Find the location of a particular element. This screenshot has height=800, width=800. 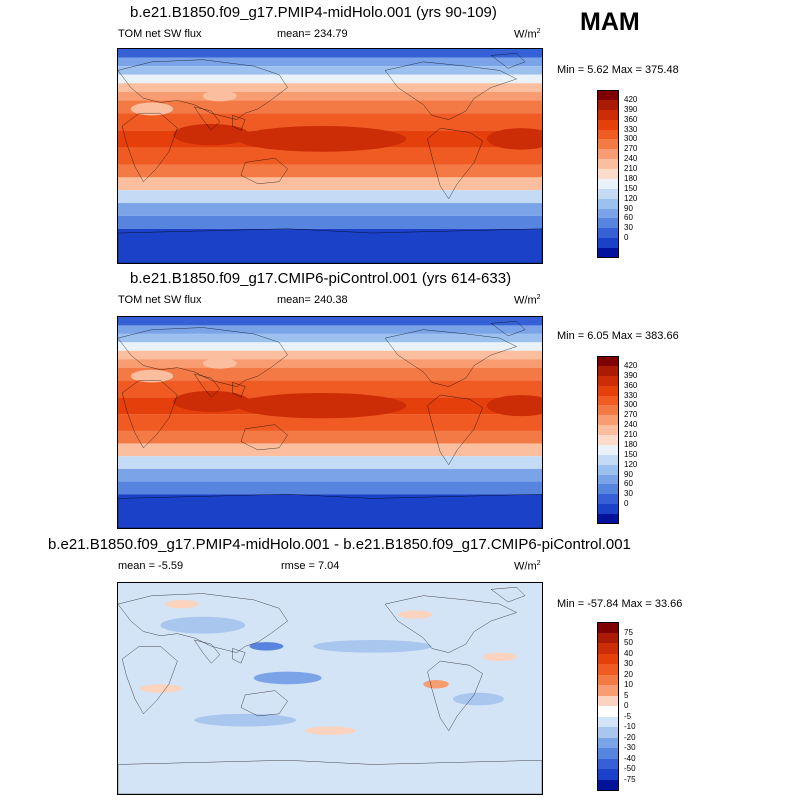

tibet-patch is located at coordinates (219, 363).